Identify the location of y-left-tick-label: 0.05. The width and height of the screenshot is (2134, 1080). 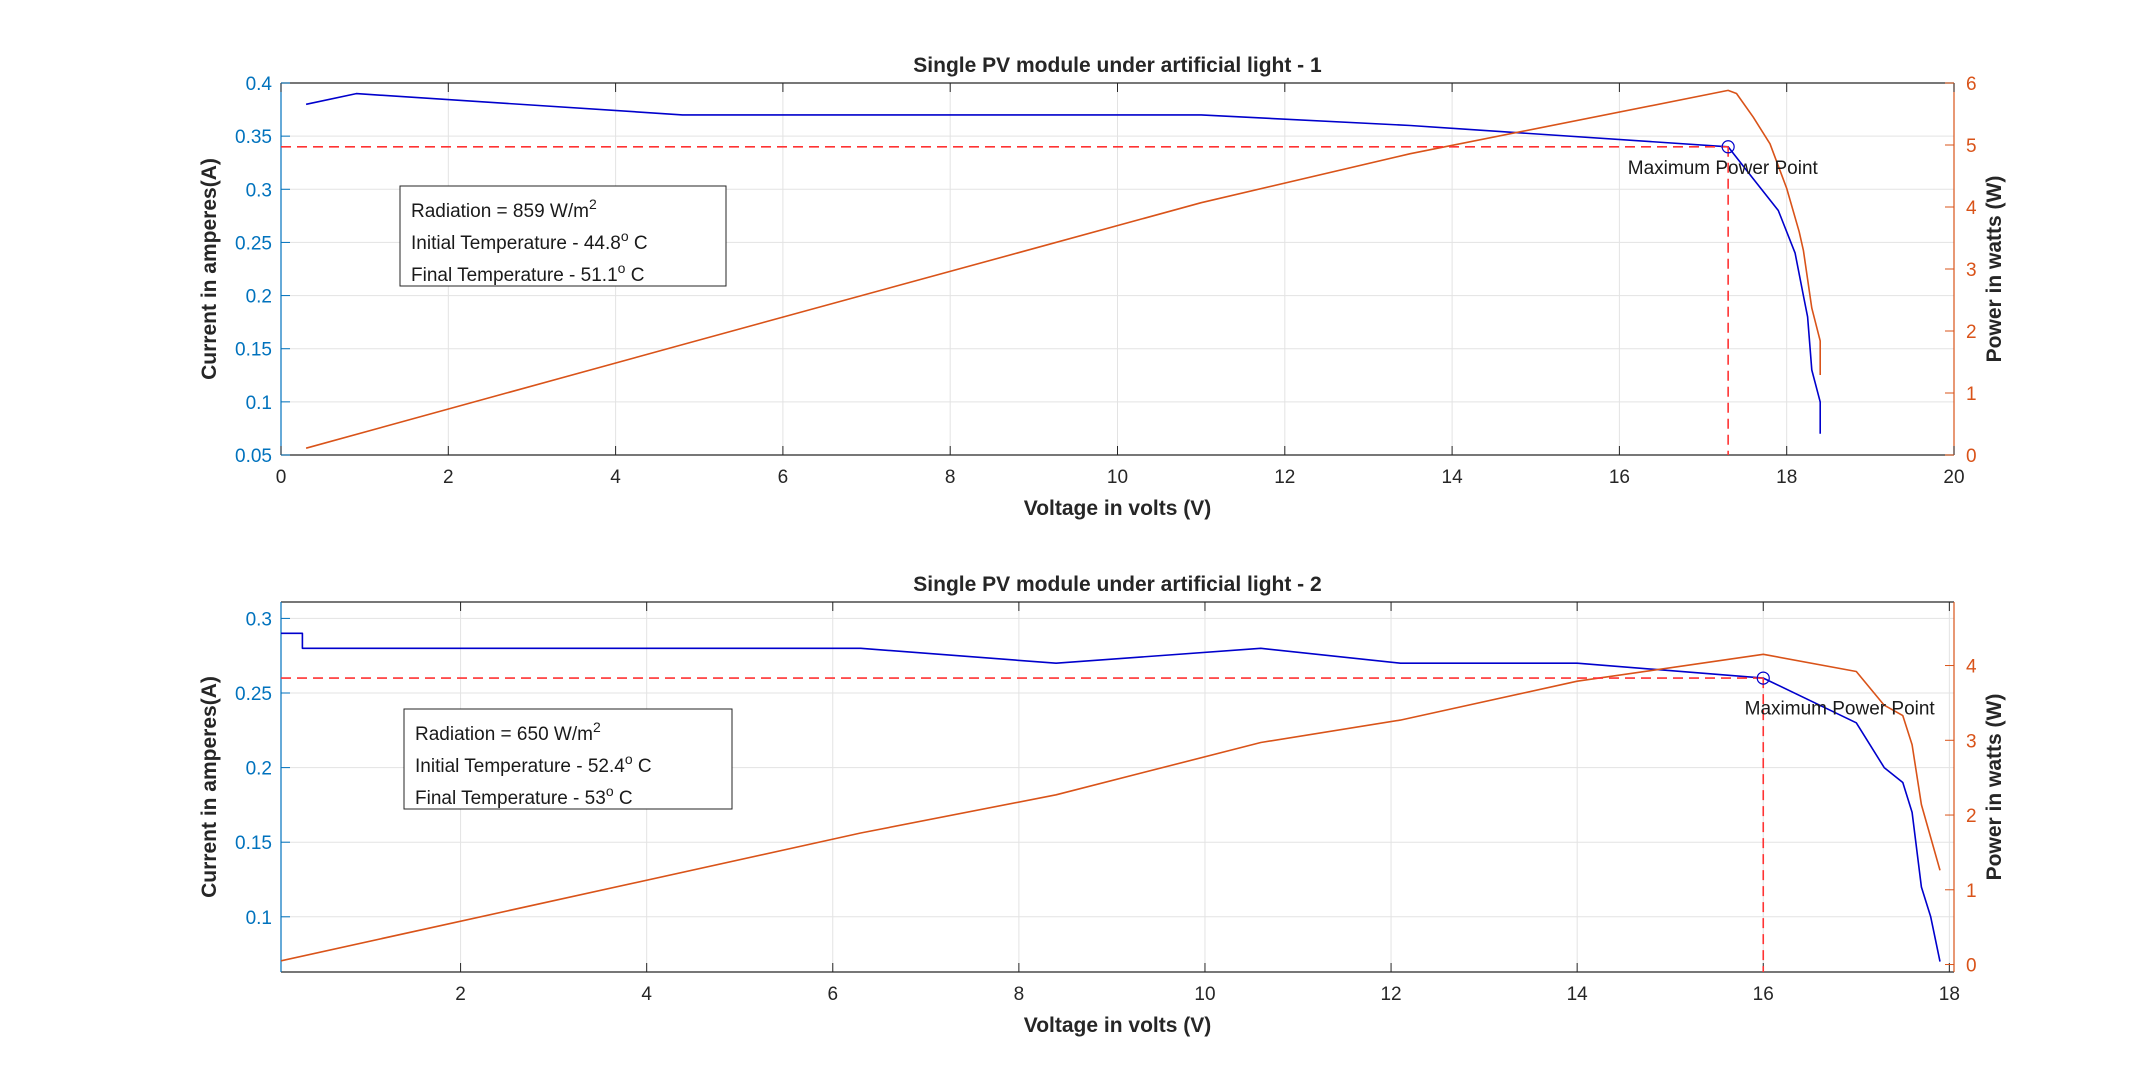
(253, 456).